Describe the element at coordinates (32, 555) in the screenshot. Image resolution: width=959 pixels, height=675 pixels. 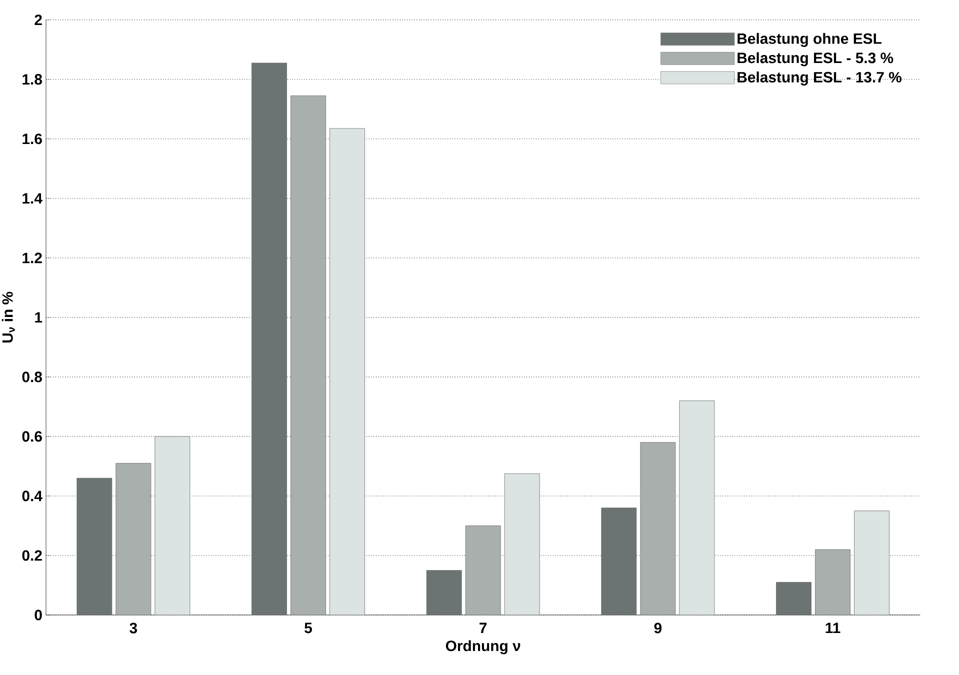
I see `y-tick-label: 0.2` at that location.